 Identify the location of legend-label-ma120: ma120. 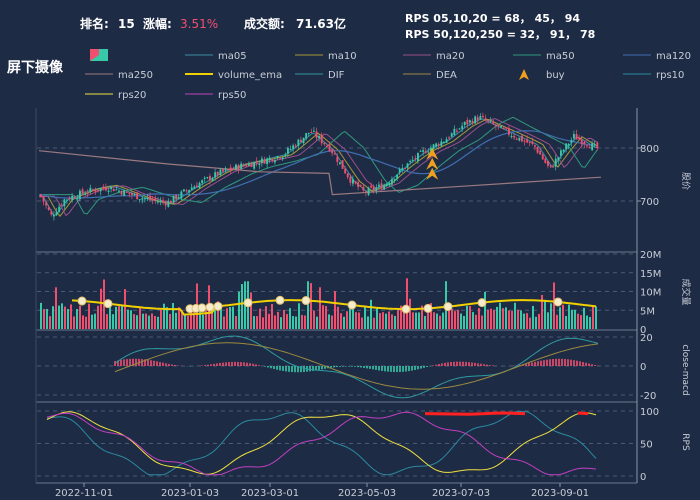
(673, 56).